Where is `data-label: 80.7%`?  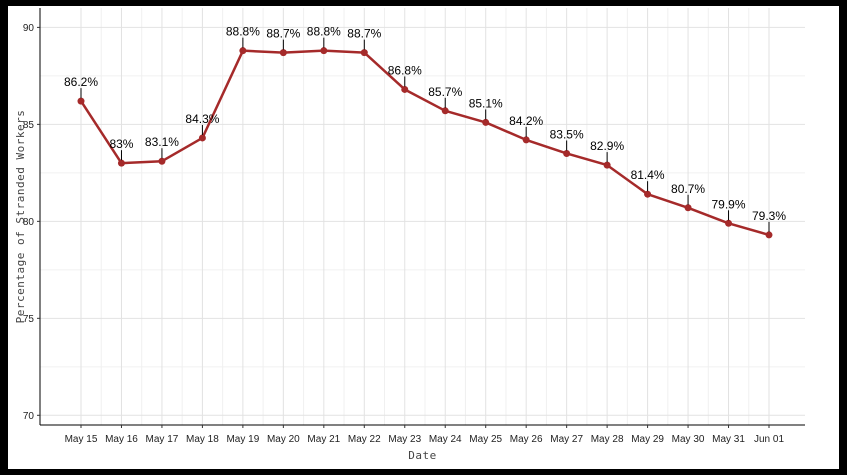 data-label: 80.7% is located at coordinates (688, 189).